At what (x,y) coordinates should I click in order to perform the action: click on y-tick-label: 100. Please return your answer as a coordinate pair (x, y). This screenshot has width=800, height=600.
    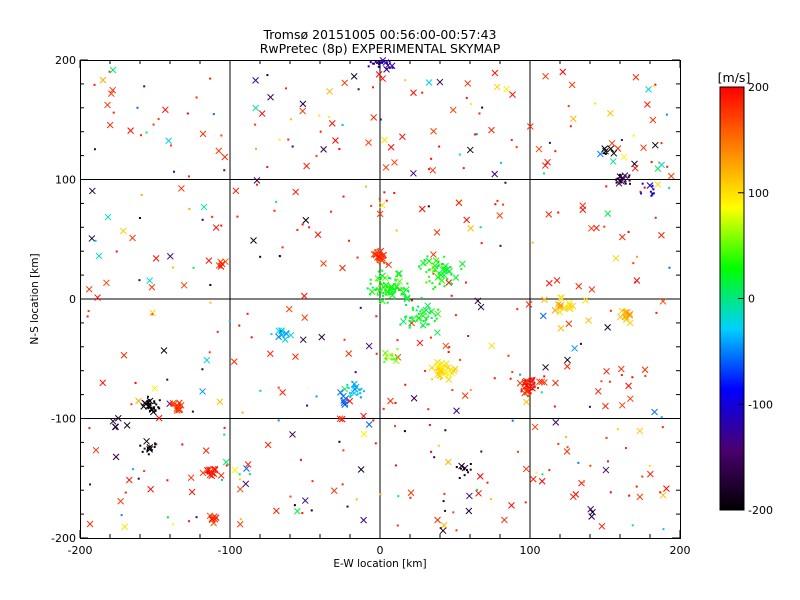
    Looking at the image, I should click on (65, 180).